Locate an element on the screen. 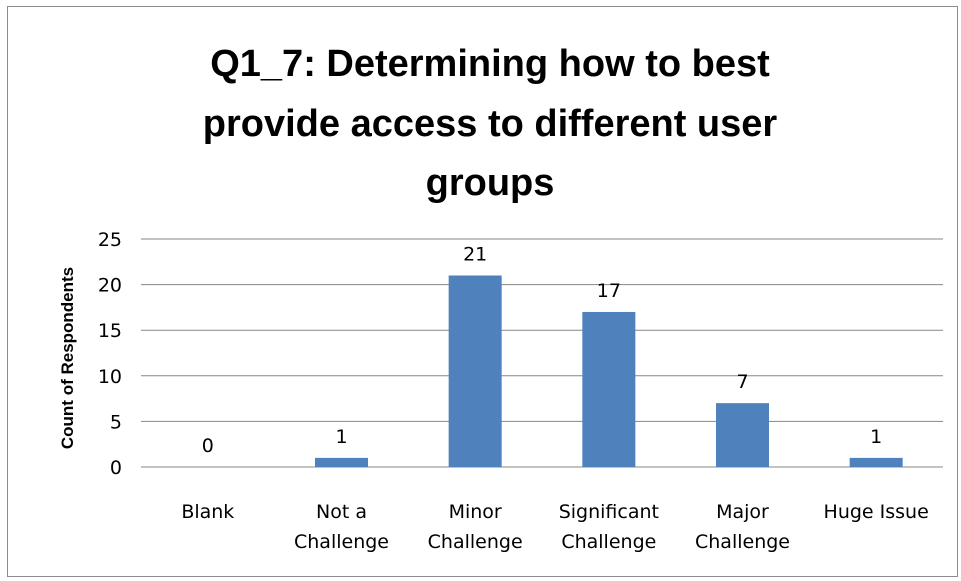  category-label: Huge Issue is located at coordinates (876, 512).